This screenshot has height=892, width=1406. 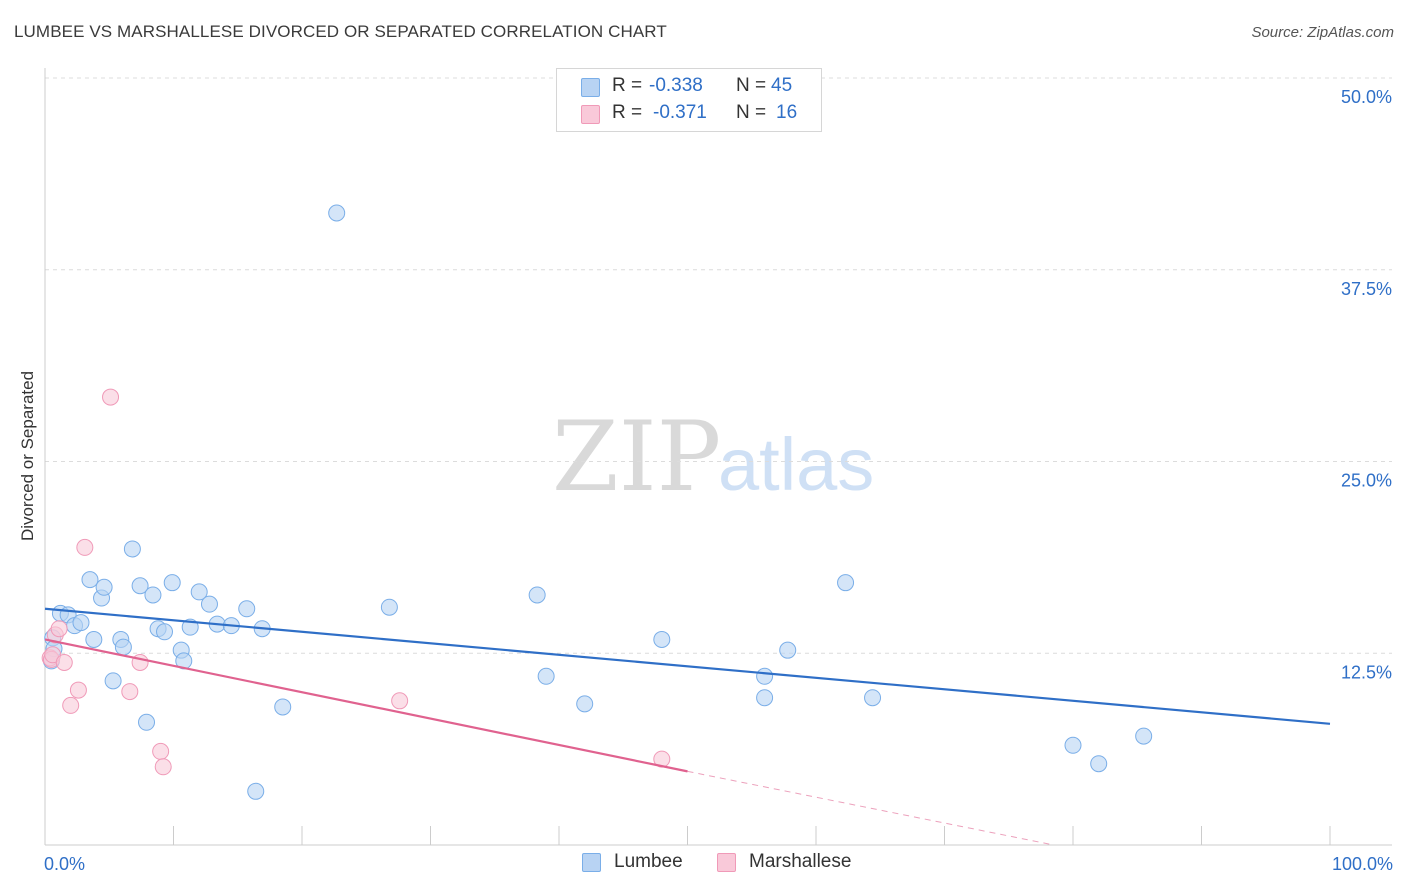 I want to click on n-value: 45, so click(x=782, y=85).